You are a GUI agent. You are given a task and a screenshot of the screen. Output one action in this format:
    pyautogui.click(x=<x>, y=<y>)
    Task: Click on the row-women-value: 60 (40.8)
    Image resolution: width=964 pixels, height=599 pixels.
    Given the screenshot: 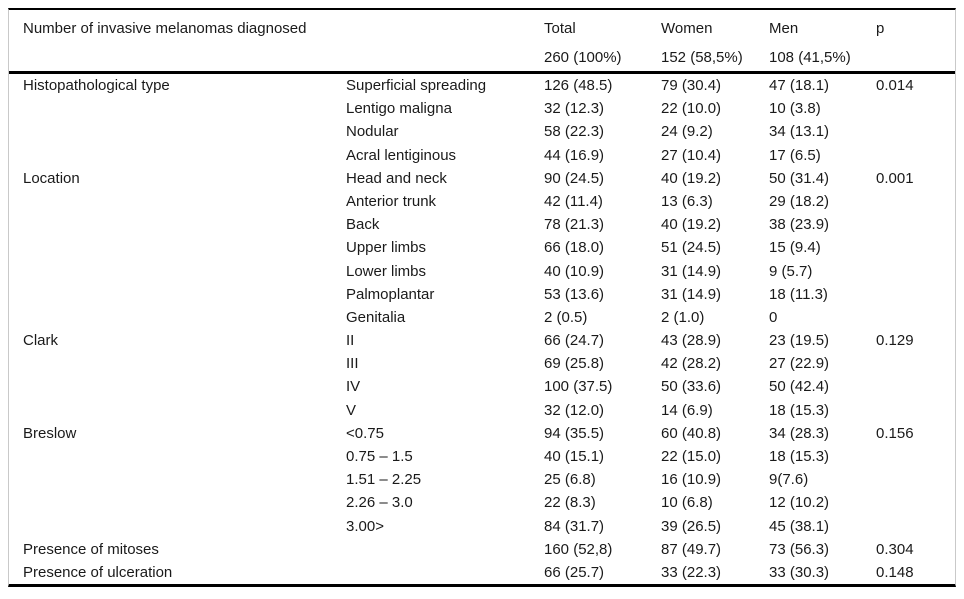 What is the action you would take?
    pyautogui.click(x=691, y=433)
    